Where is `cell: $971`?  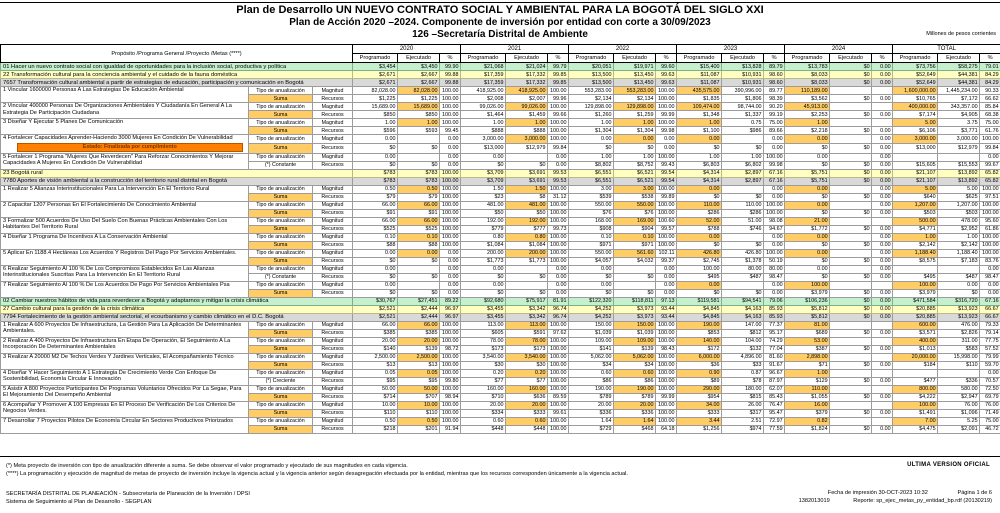 cell: $971 is located at coordinates (635, 245).